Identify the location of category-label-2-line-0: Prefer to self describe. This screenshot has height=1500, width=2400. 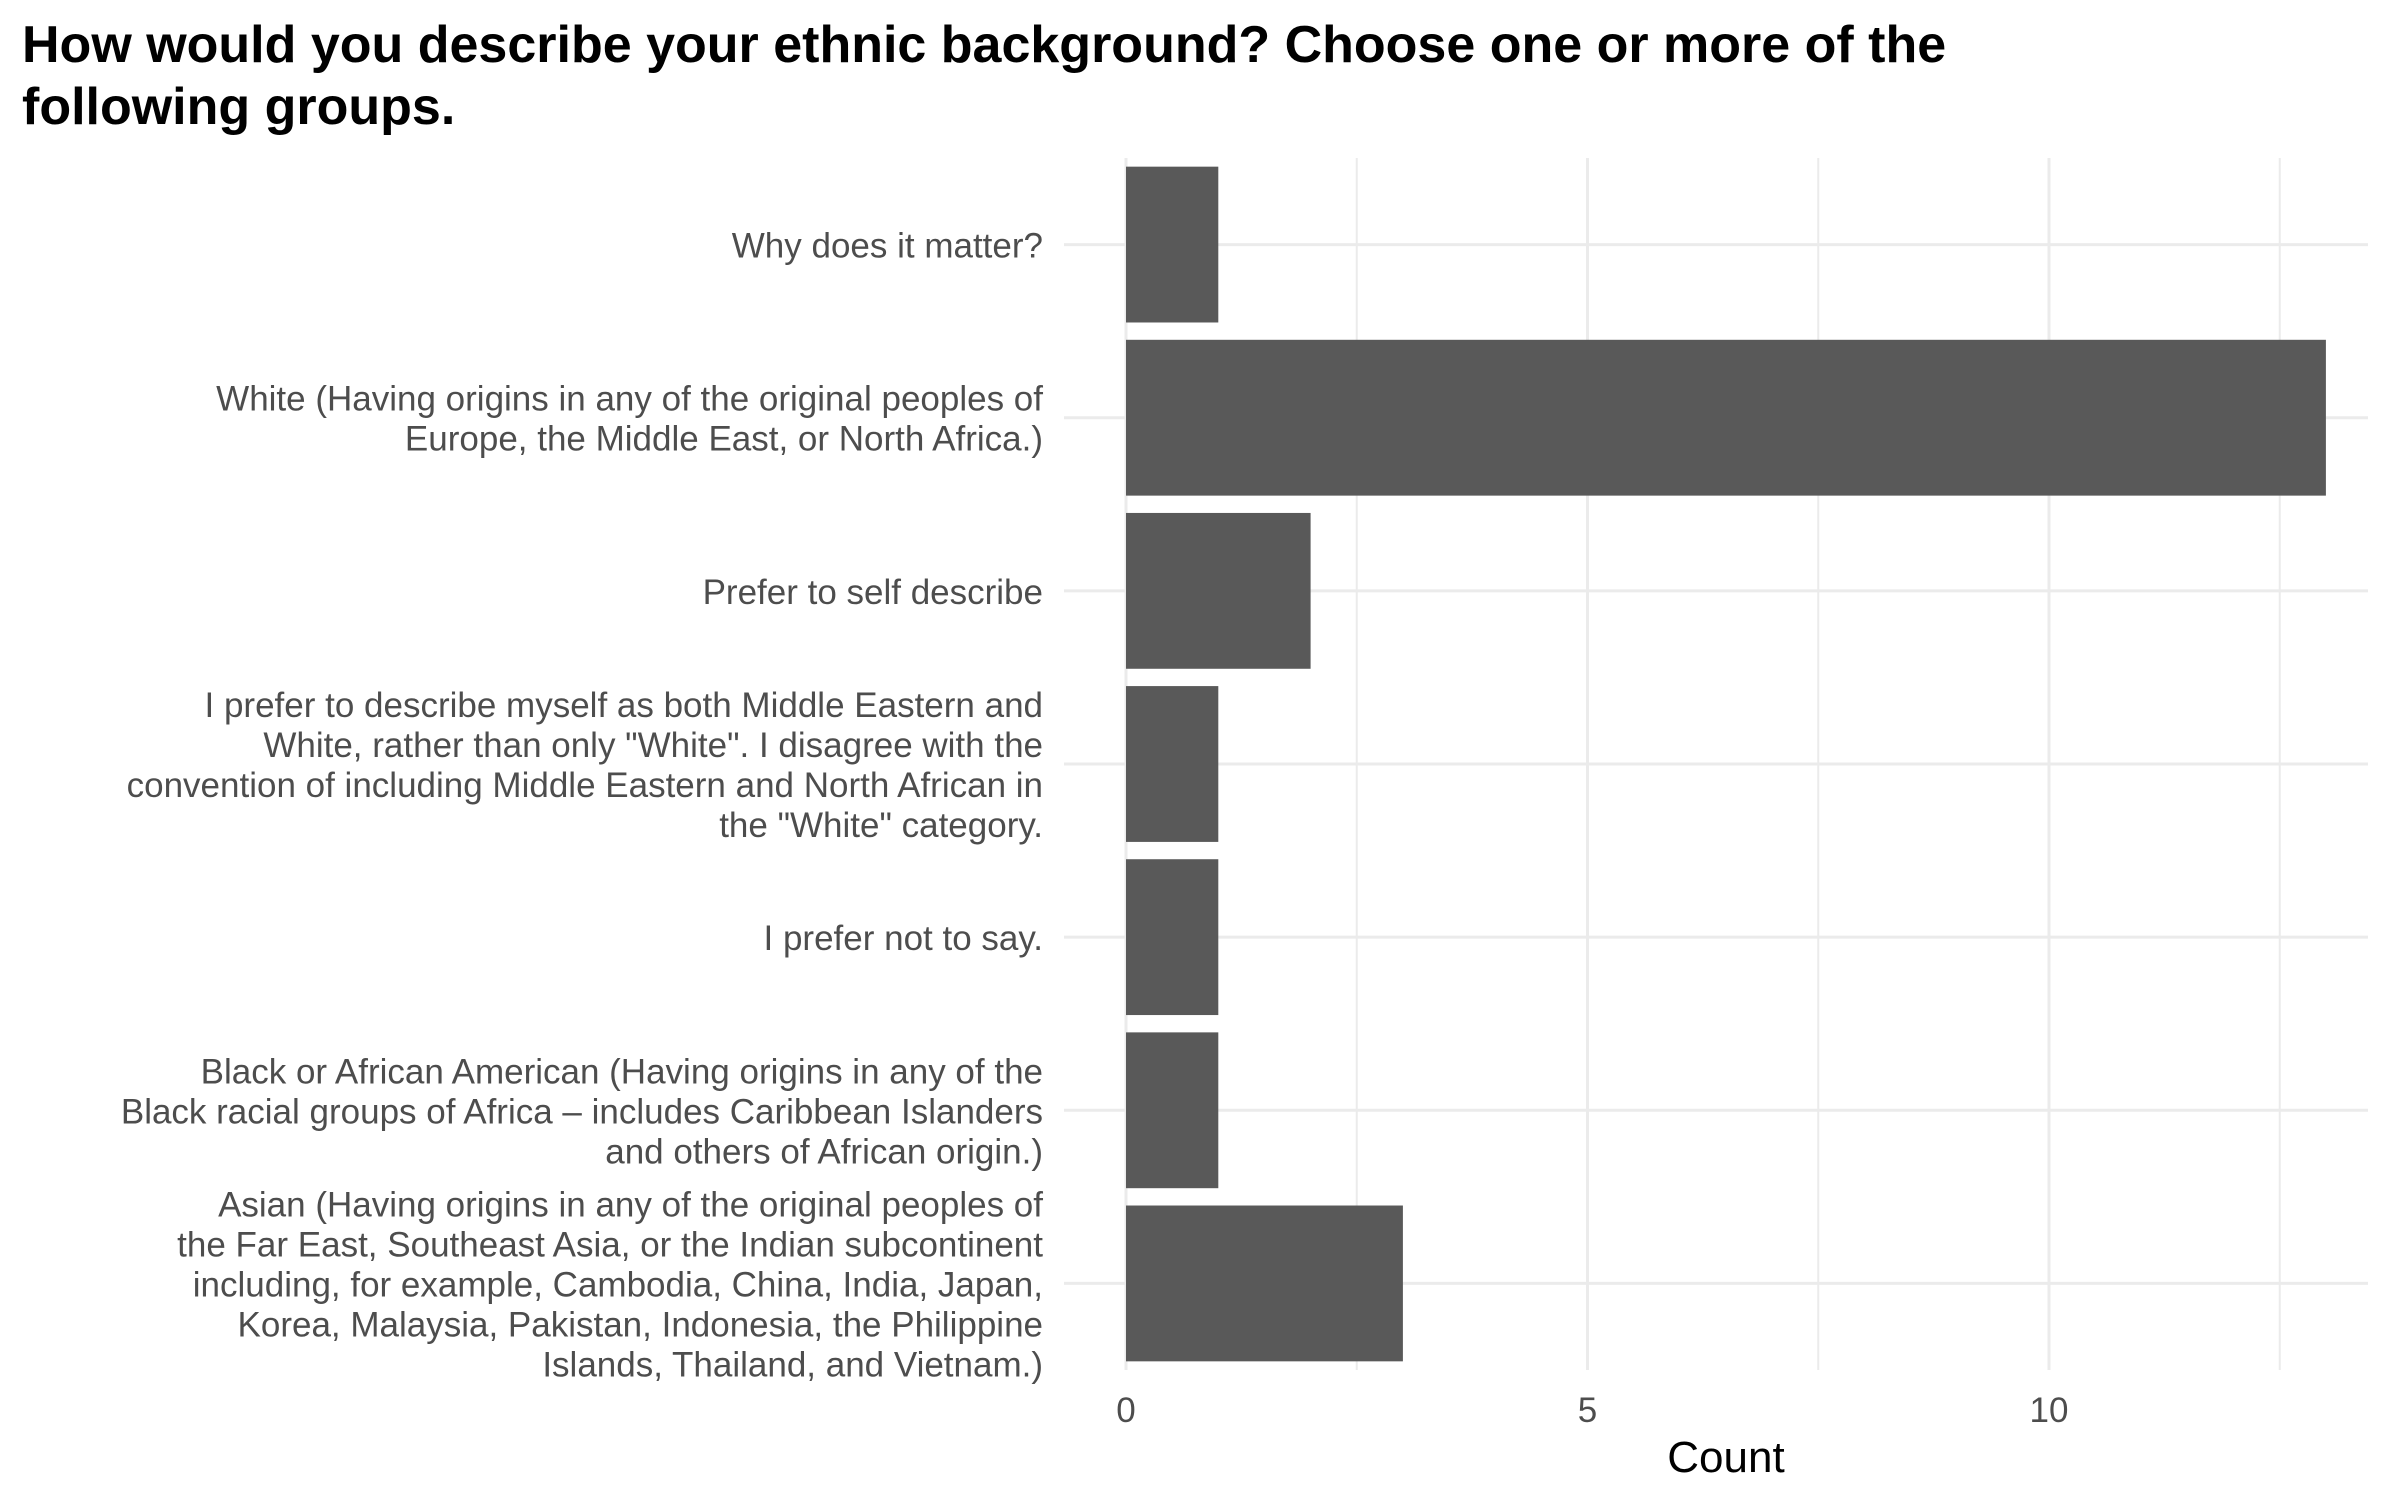
(873, 592).